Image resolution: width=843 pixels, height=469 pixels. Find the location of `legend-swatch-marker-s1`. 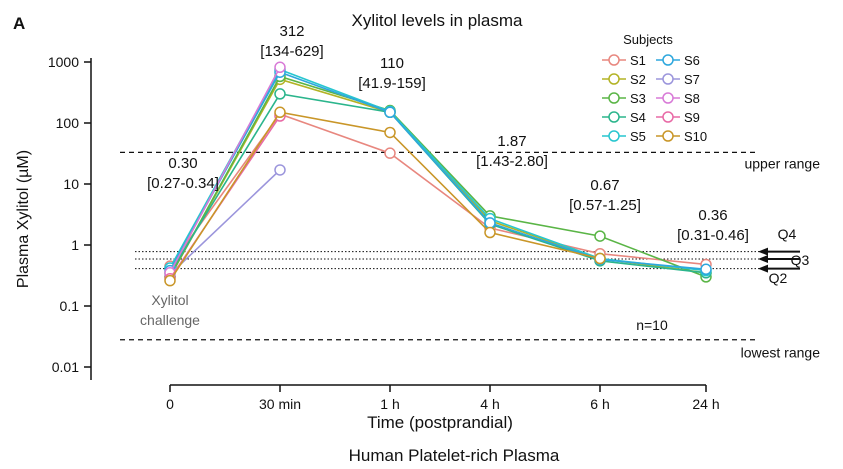

legend-swatch-marker-s1 is located at coordinates (614, 60).